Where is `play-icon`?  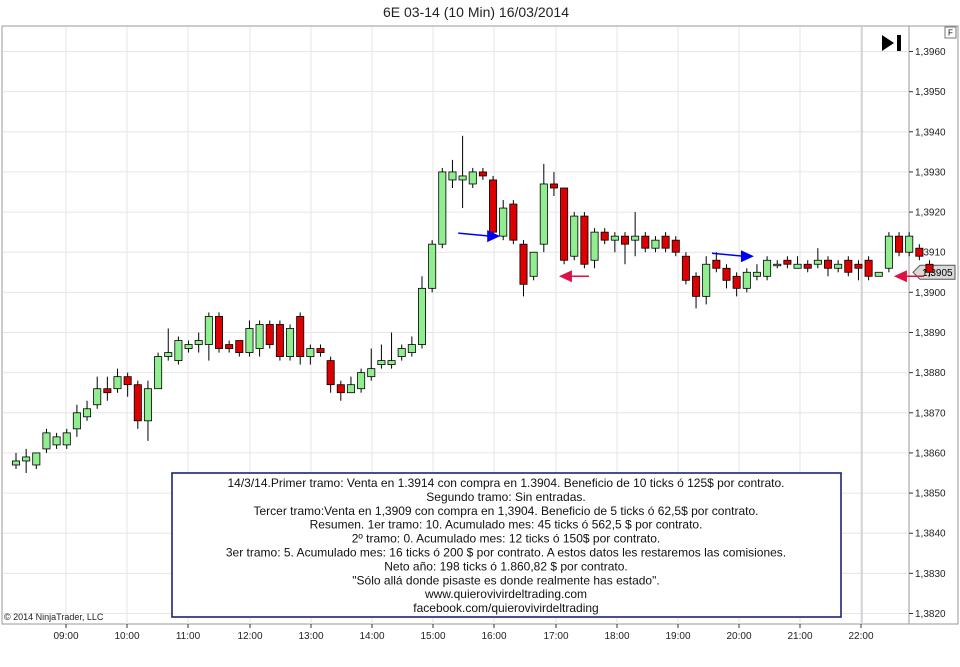 play-icon is located at coordinates (888, 43).